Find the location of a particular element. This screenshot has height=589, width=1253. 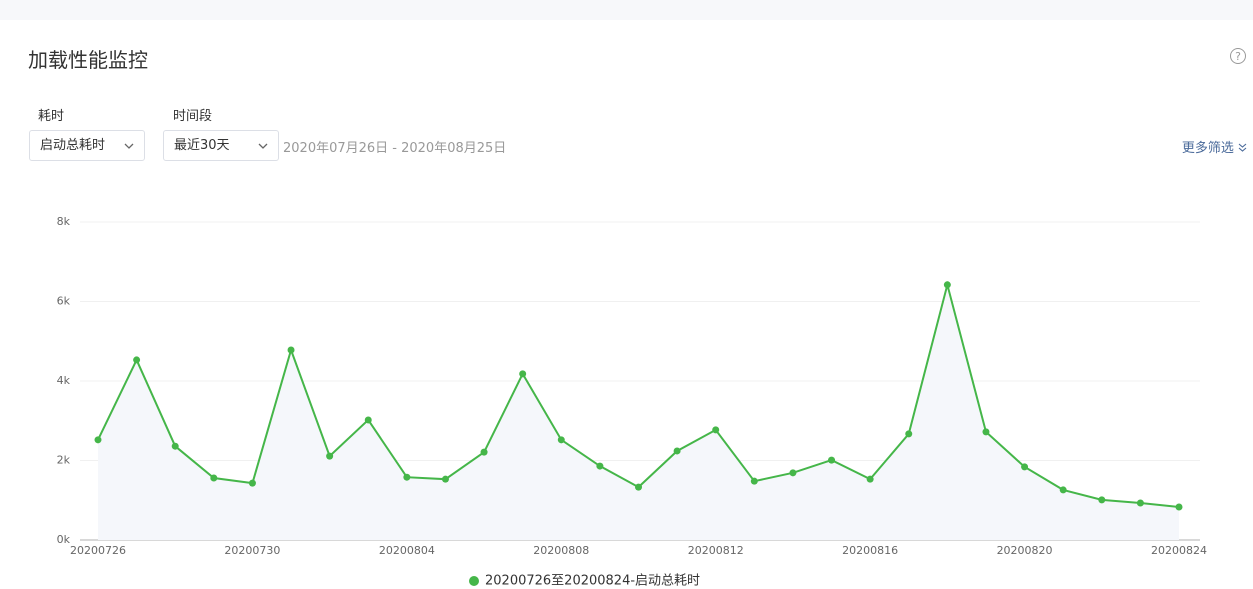

y-tick-label: 8k is located at coordinates (64, 221).